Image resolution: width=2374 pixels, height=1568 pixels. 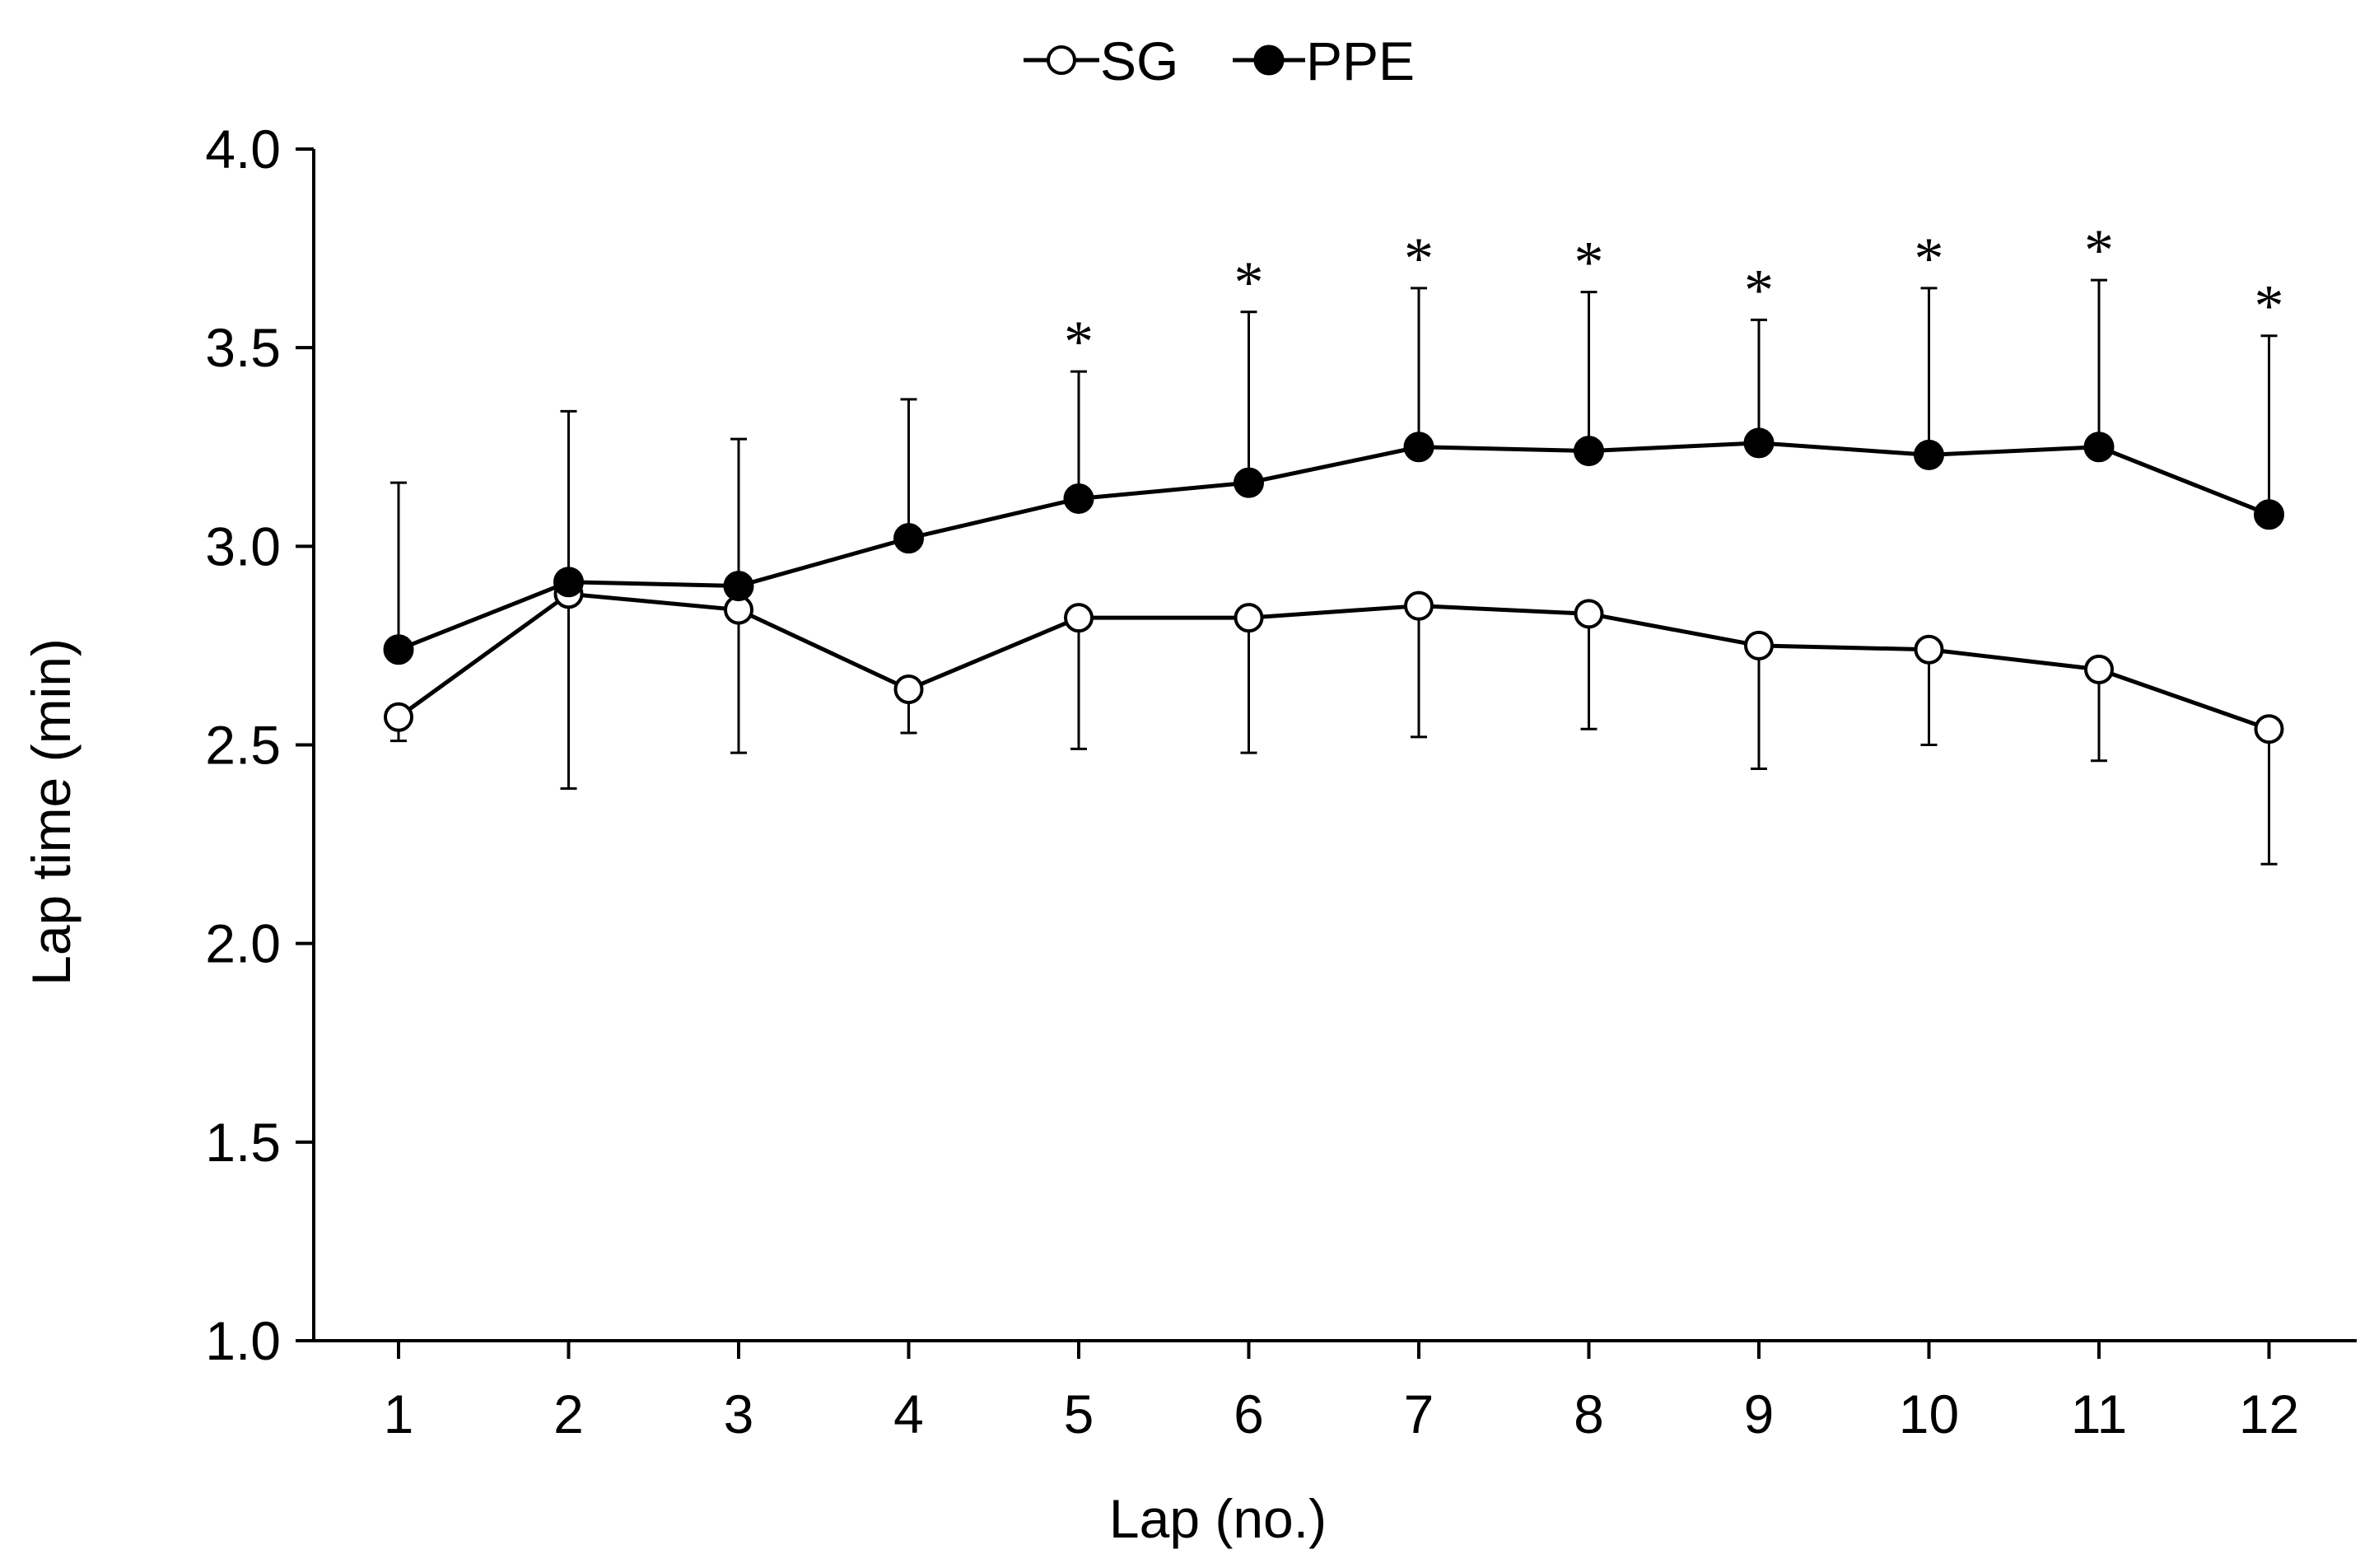 What do you see at coordinates (2099, 1414) in the screenshot?
I see `x-tick-label: 11` at bounding box center [2099, 1414].